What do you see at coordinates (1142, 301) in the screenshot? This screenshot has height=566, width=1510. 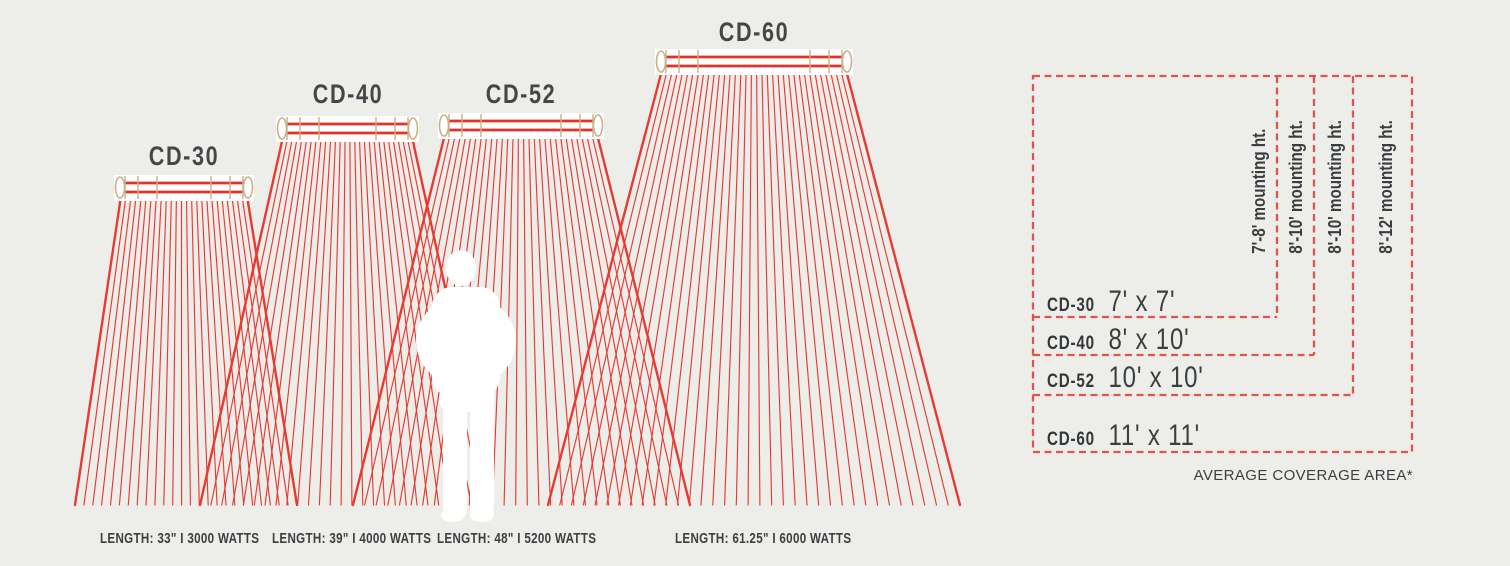 I see `coverage-row-dimensions: 7' x 7'` at bounding box center [1142, 301].